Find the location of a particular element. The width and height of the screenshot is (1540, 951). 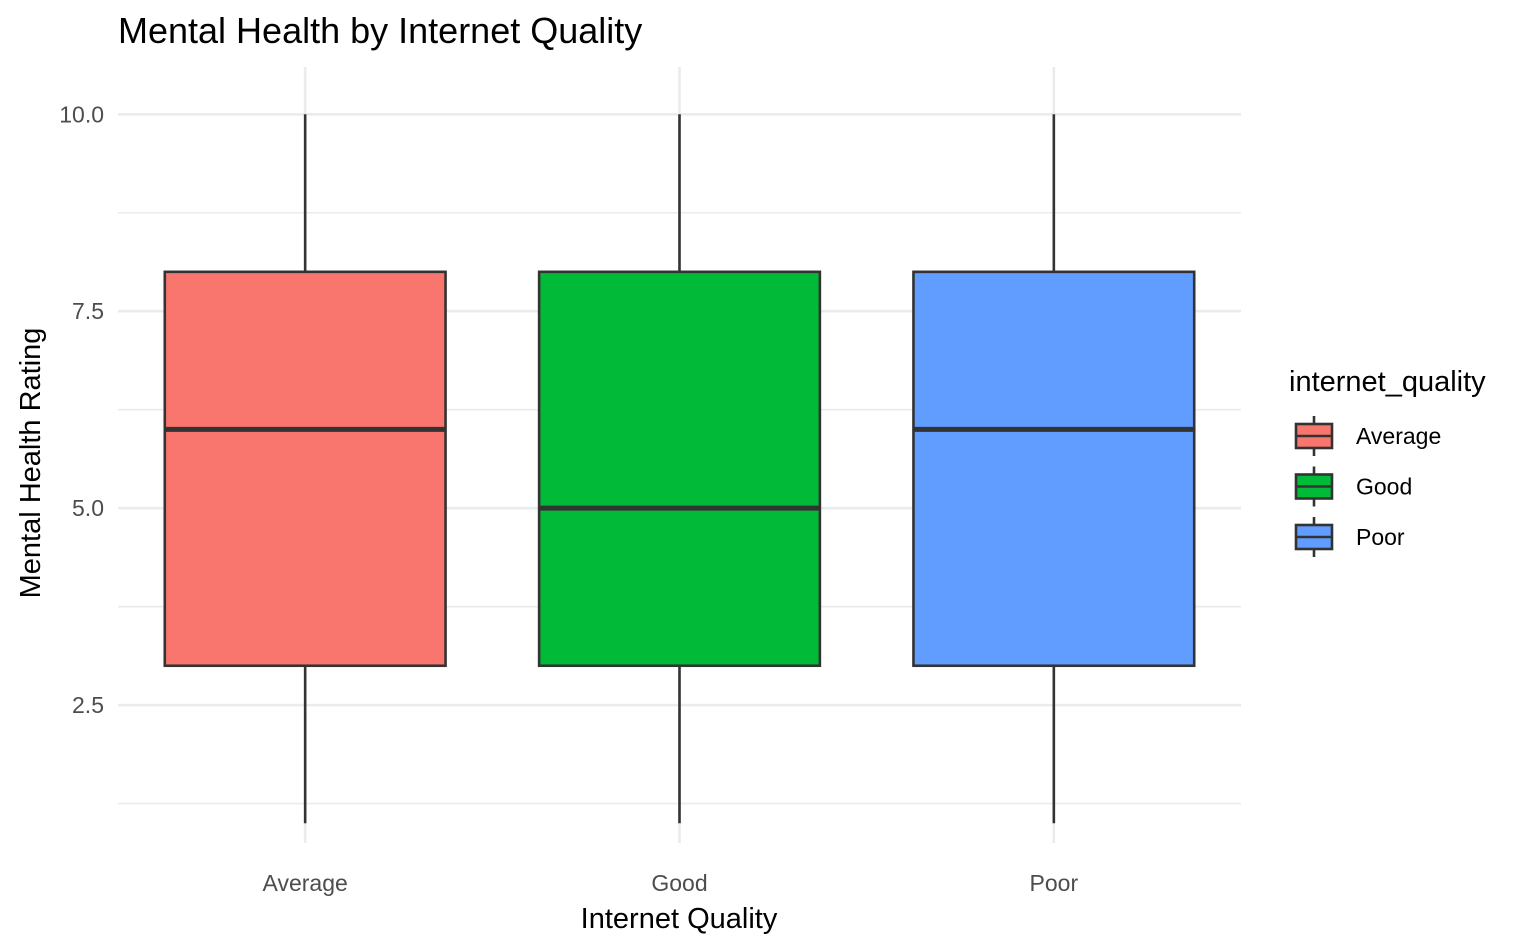

y-tick-label: 5.0 is located at coordinates (88, 508).